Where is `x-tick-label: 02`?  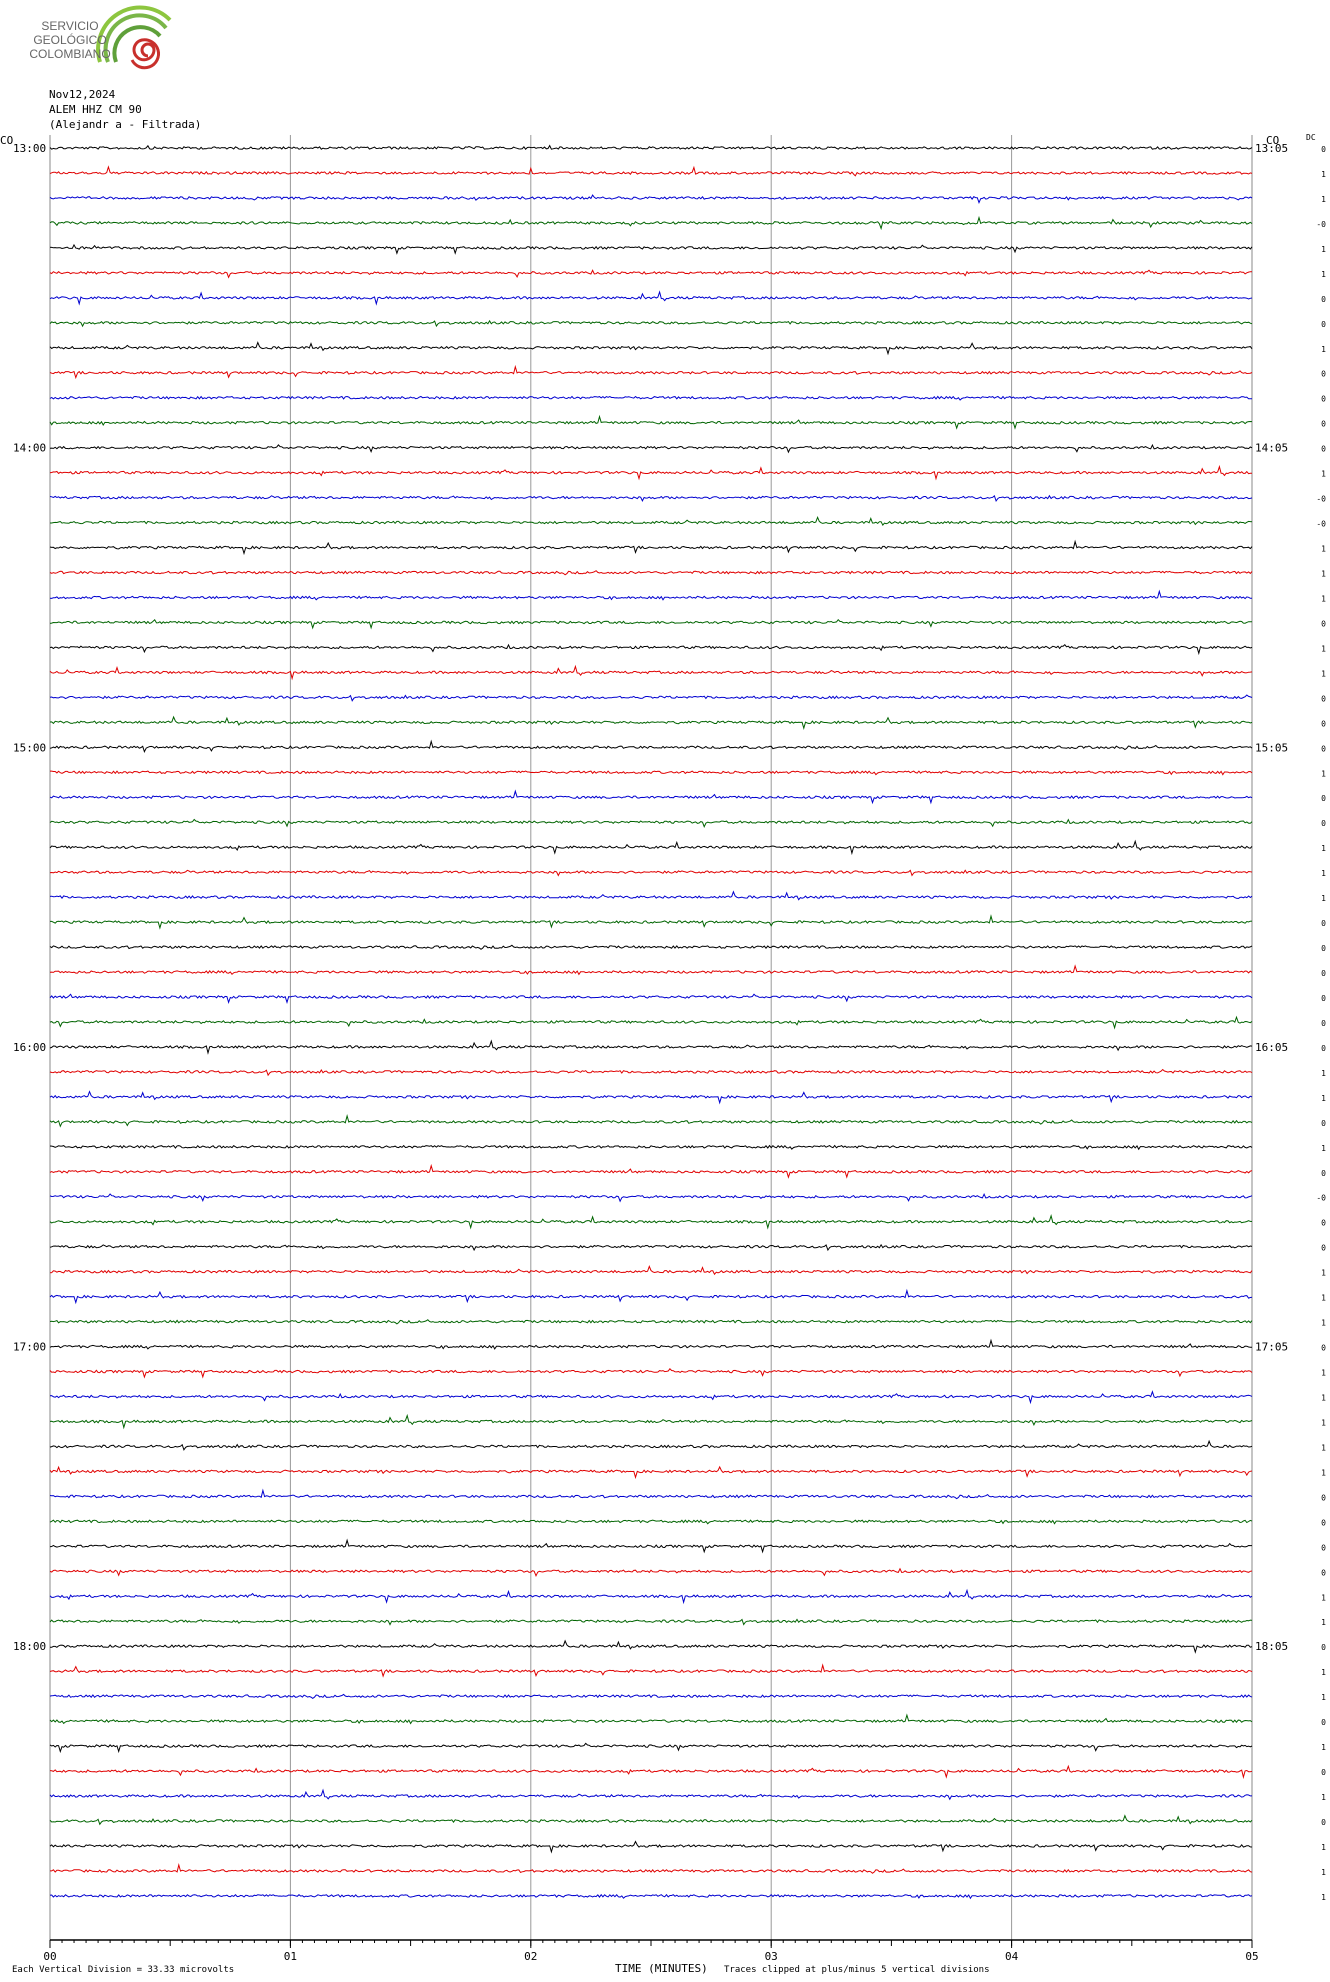
x-tick-label: 02 is located at coordinates (530, 1956).